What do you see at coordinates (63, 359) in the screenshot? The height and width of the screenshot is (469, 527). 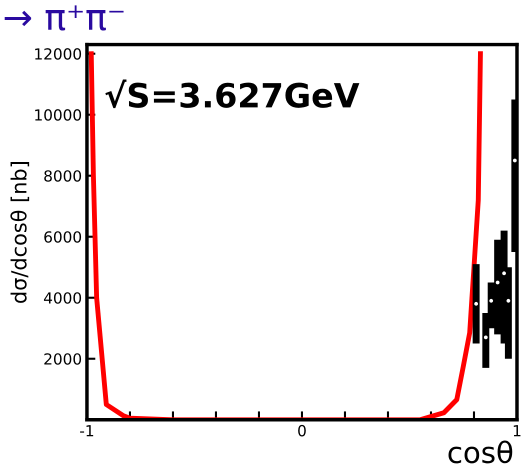 I see `y-tick-label: 2000` at bounding box center [63, 359].